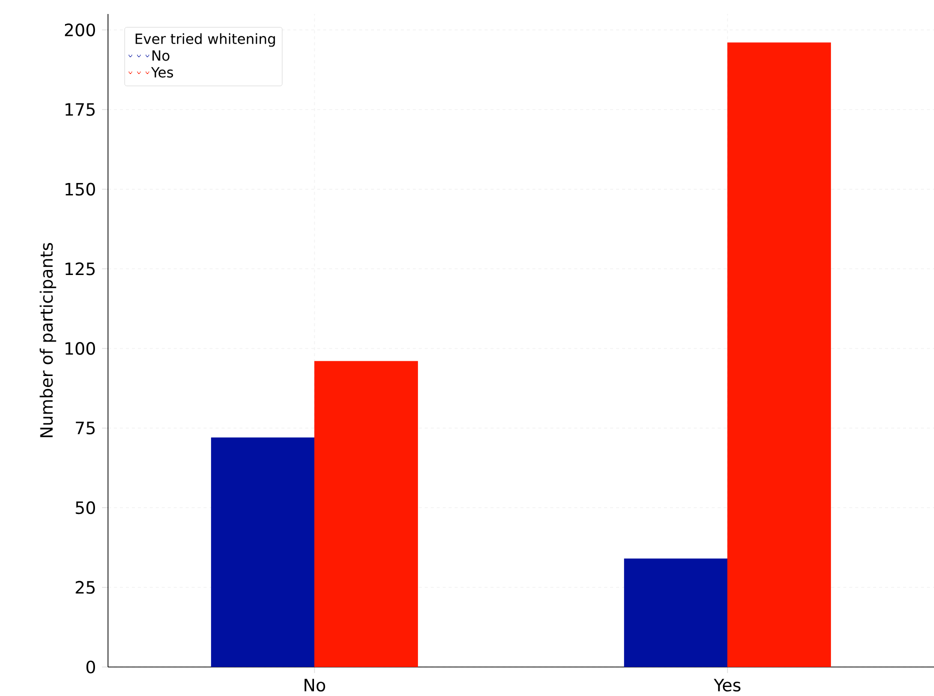 Image resolution: width=934 pixels, height=696 pixels. What do you see at coordinates (161, 55) in the screenshot?
I see `legend-label: No` at bounding box center [161, 55].